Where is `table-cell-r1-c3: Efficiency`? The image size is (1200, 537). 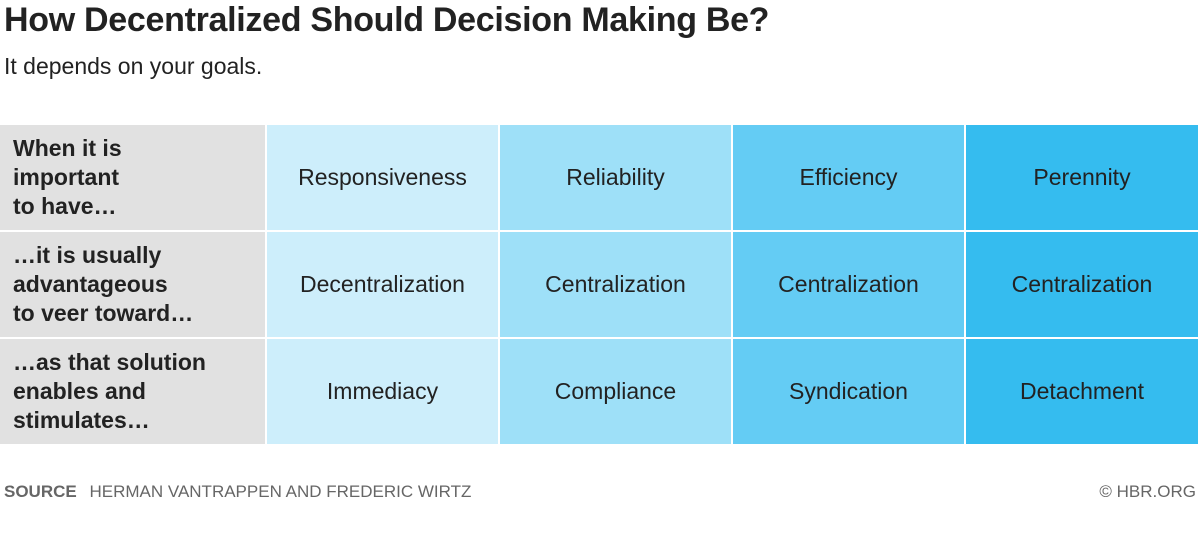 table-cell-r1-c3: Efficiency is located at coordinates (849, 178).